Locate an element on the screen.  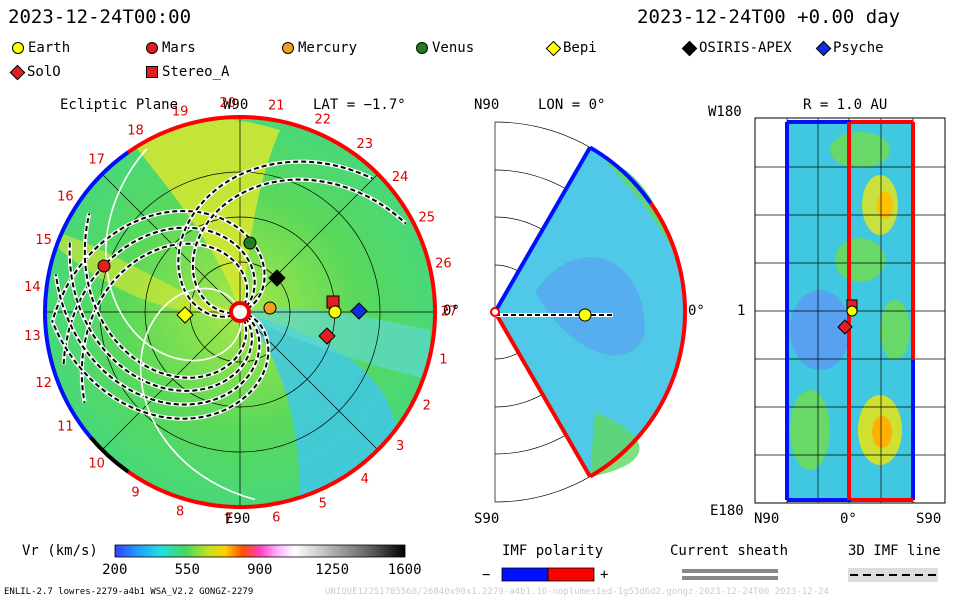
legend-item-mars: Mars is located at coordinates (171, 48).